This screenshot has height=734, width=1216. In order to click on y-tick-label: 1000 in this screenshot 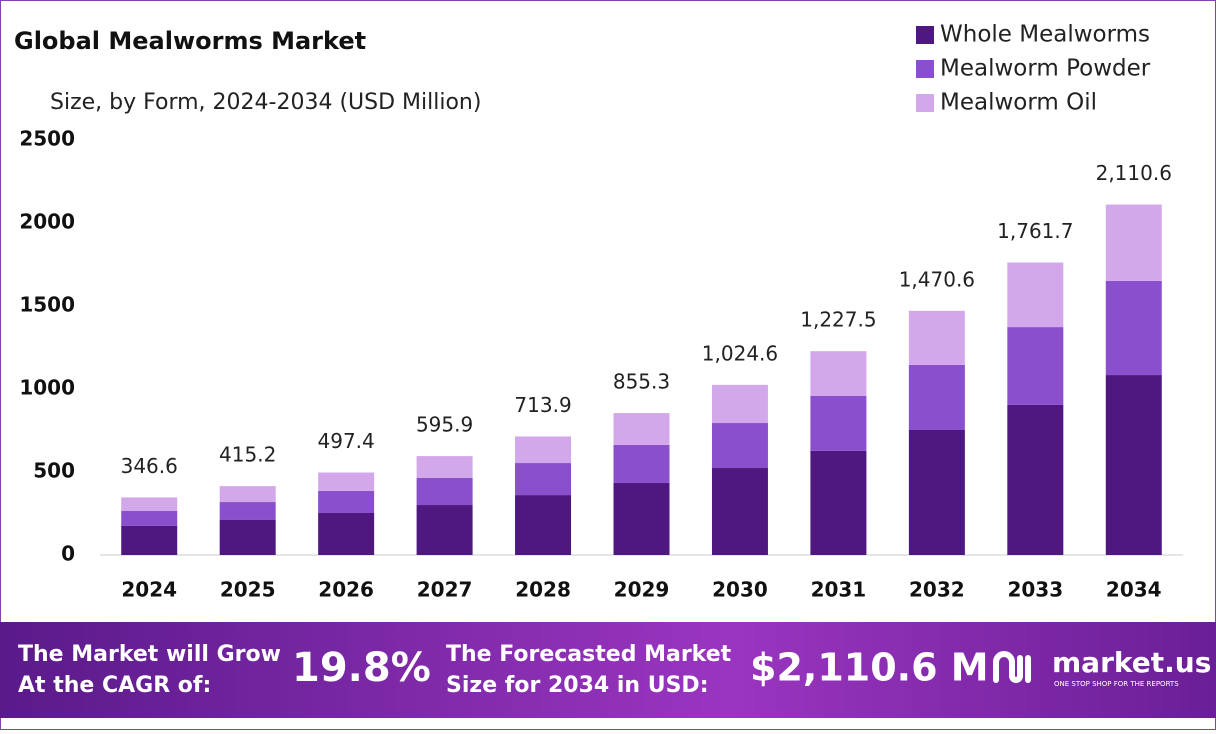, I will do `click(47, 388)`.